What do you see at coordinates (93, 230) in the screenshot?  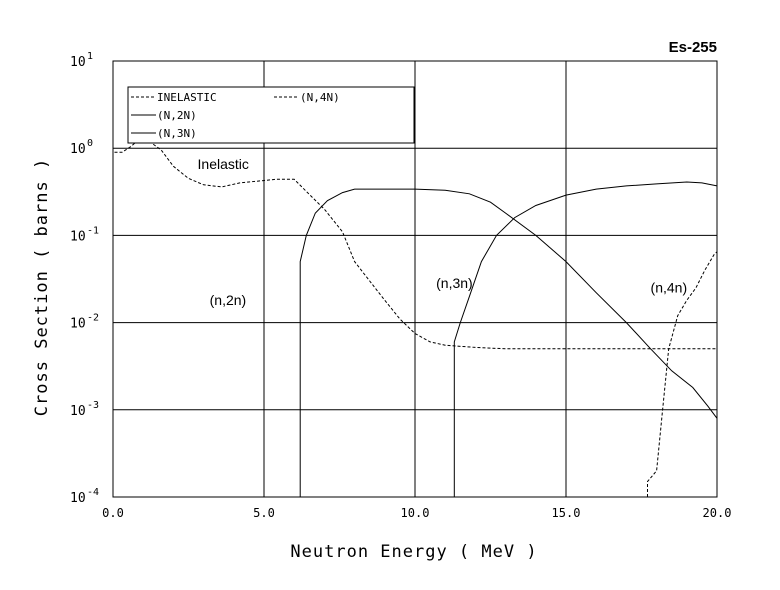 I see `y-tick-exponent: -1` at bounding box center [93, 230].